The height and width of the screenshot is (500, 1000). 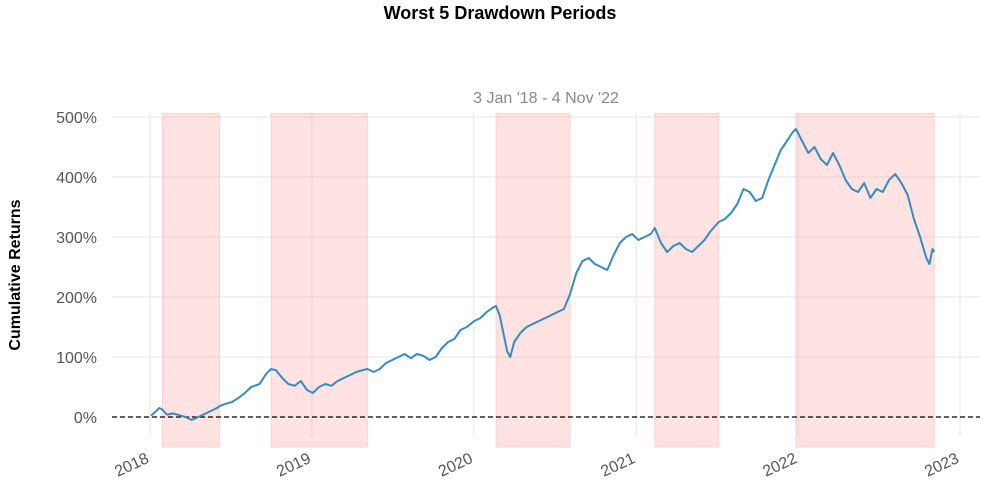 I want to click on x-tick-labels: 2018 2019 2020 2021 2022 2023, so click(x=537, y=465).